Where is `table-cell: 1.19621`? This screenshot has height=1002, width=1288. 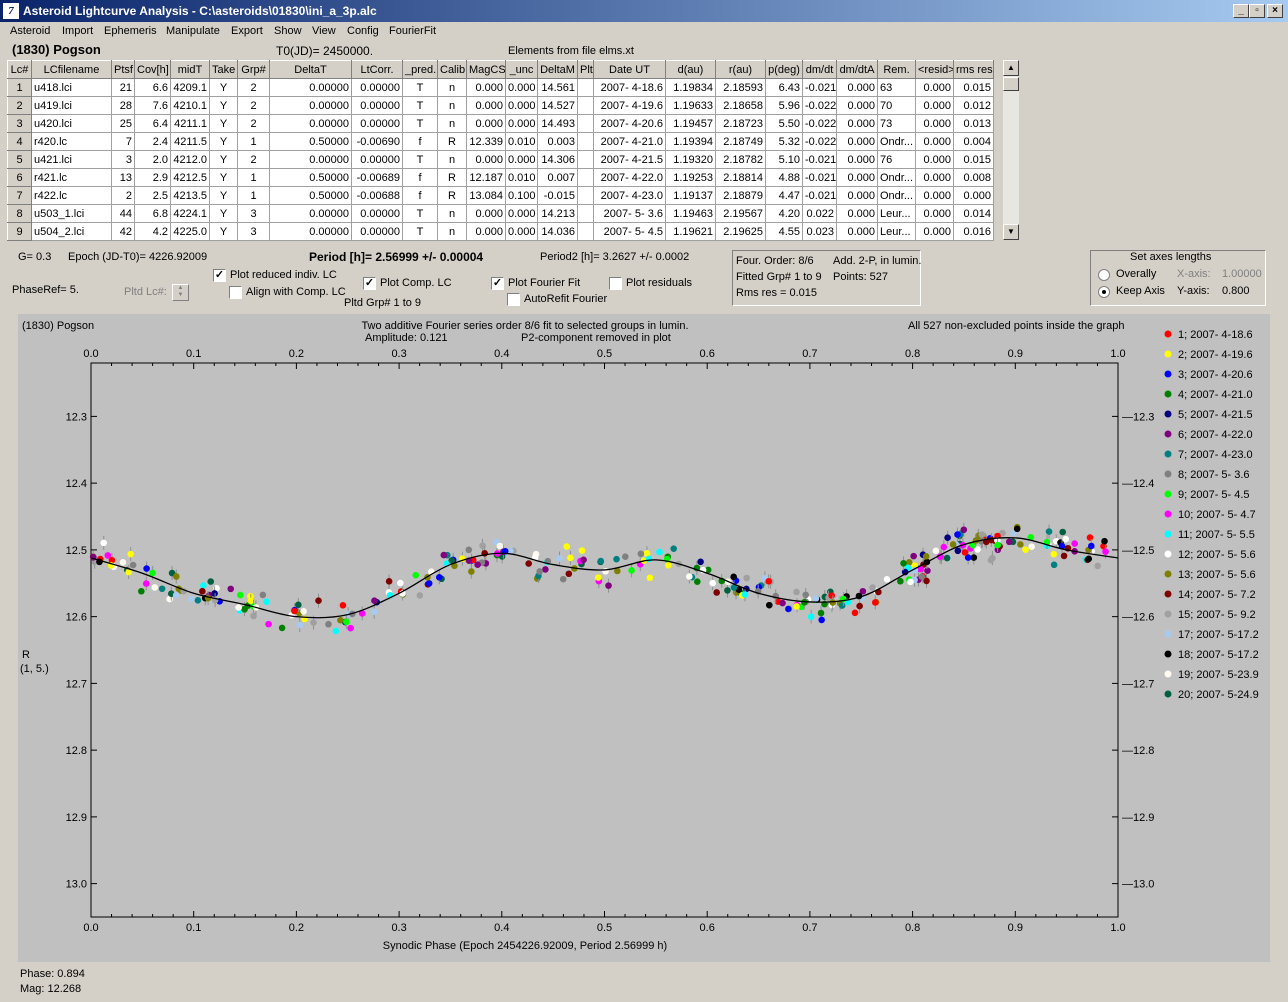
table-cell: 1.19621 is located at coordinates (690, 231).